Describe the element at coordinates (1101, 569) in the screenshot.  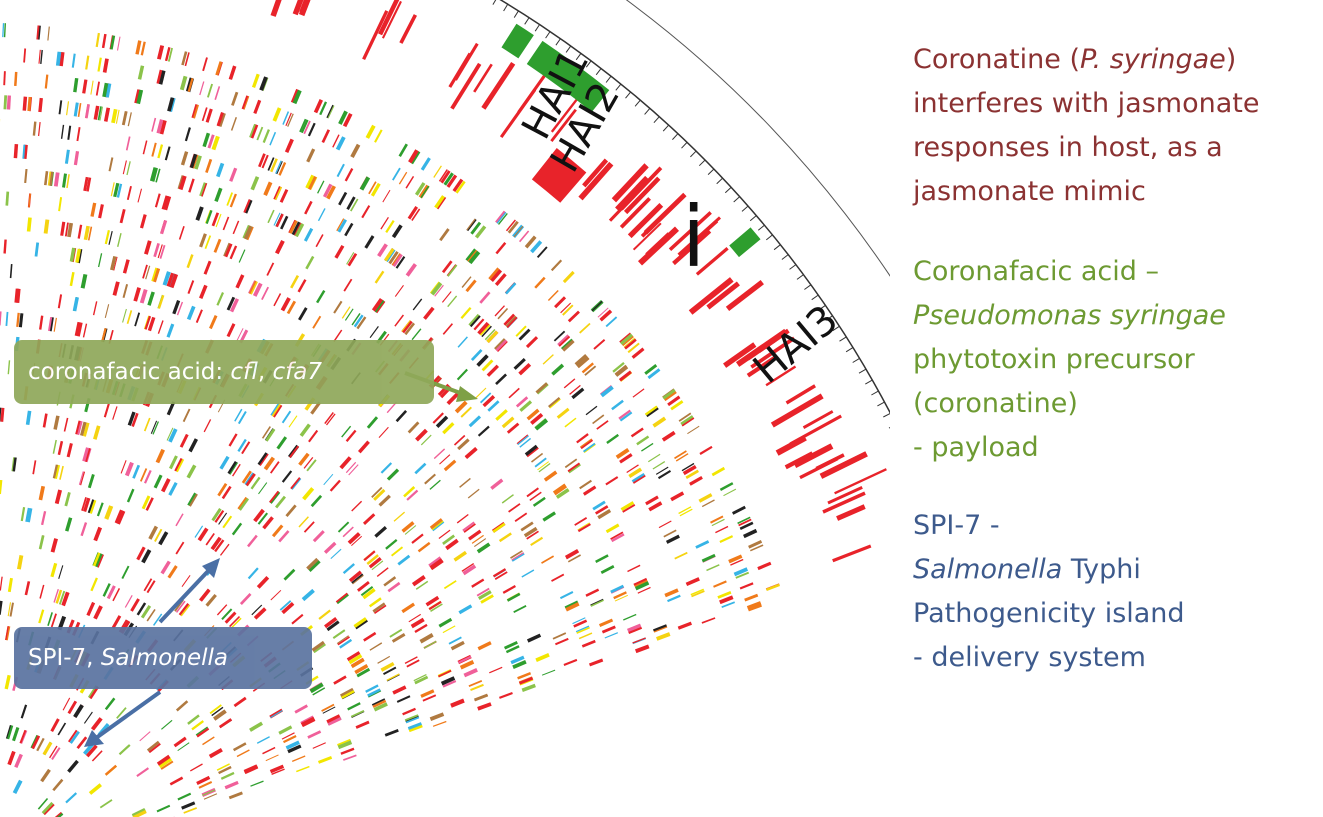
I see `spi7-line2-b: Typhi` at that location.